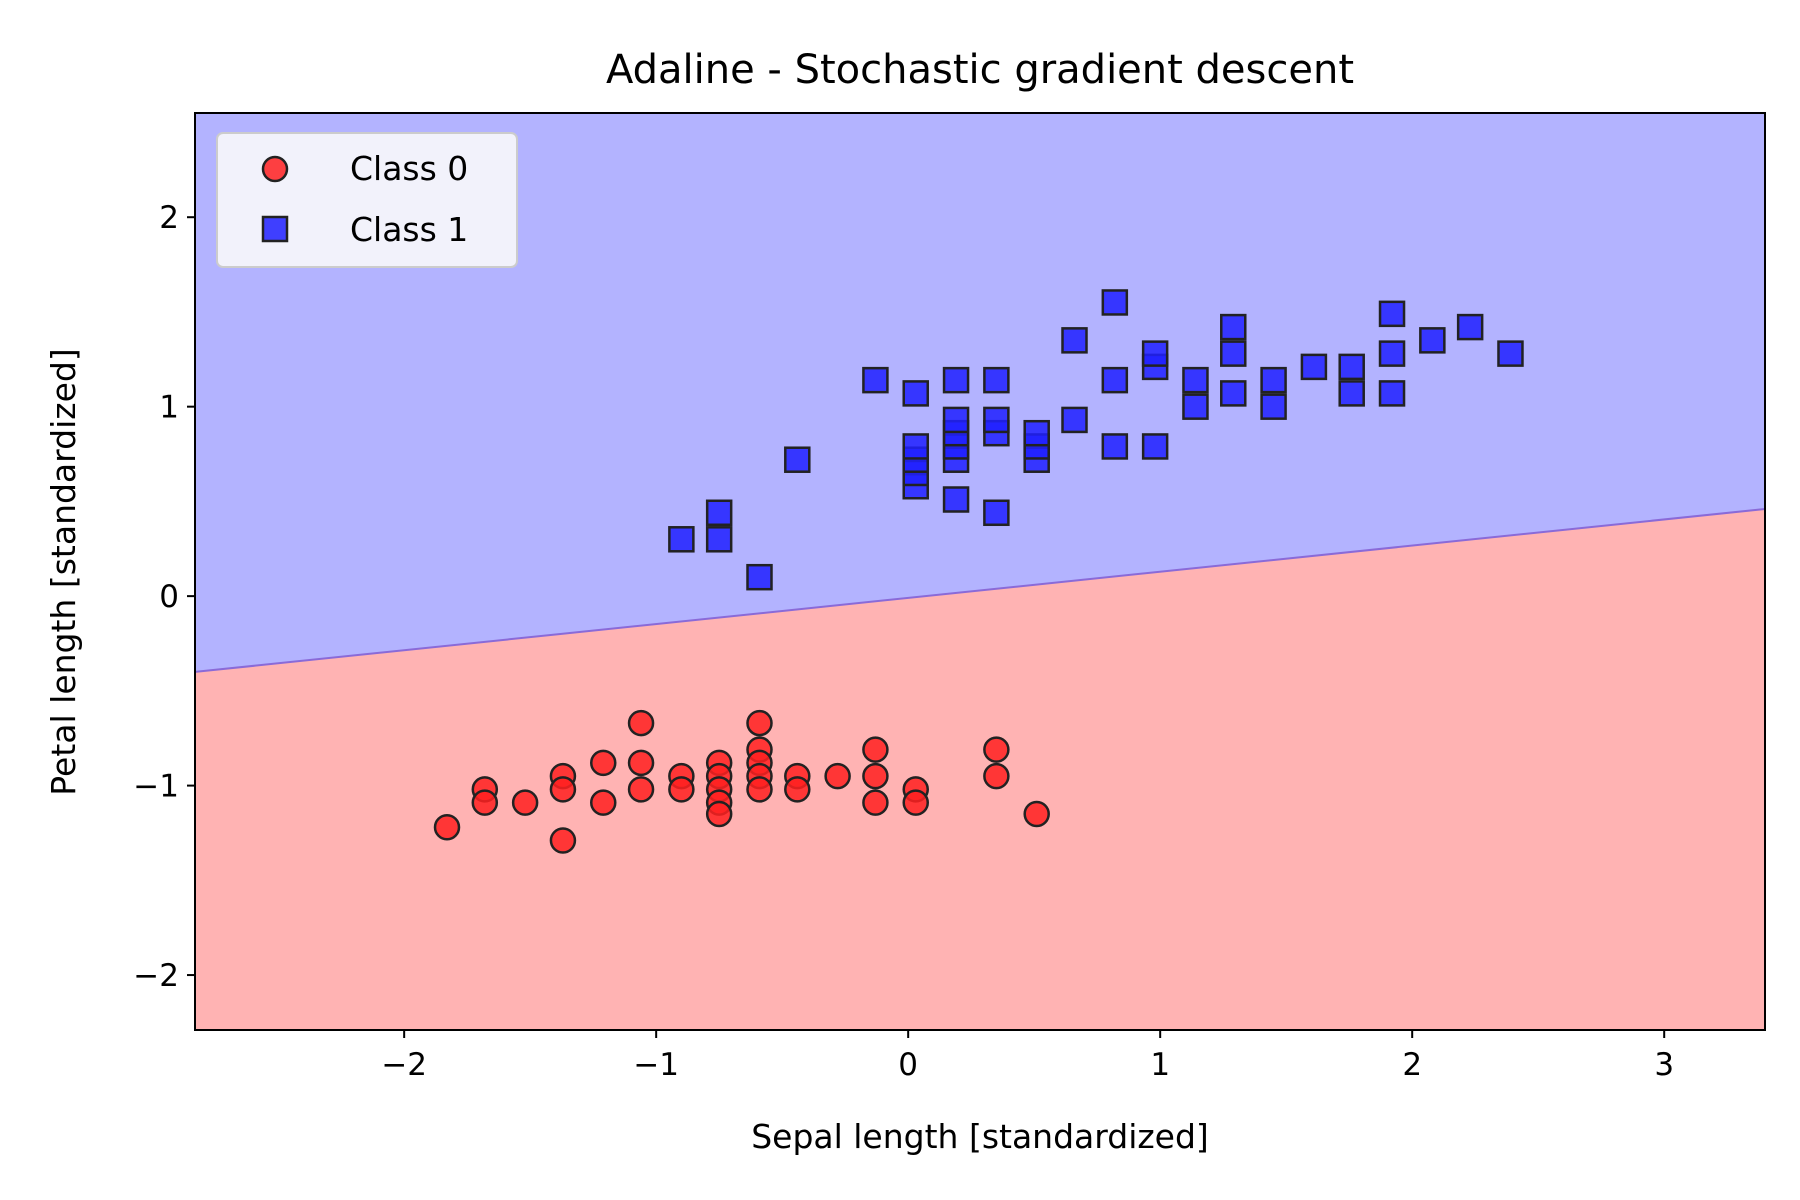 The width and height of the screenshot is (1800, 1200). What do you see at coordinates (980, 590) in the screenshot?
I see `decision-boundary-line` at bounding box center [980, 590].